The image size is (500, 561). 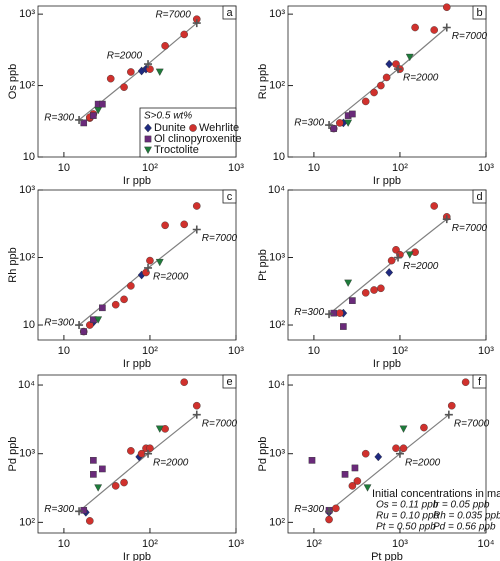 I want to click on annotation-text: Rh = 0.035 ppb, so click(x=466, y=516).